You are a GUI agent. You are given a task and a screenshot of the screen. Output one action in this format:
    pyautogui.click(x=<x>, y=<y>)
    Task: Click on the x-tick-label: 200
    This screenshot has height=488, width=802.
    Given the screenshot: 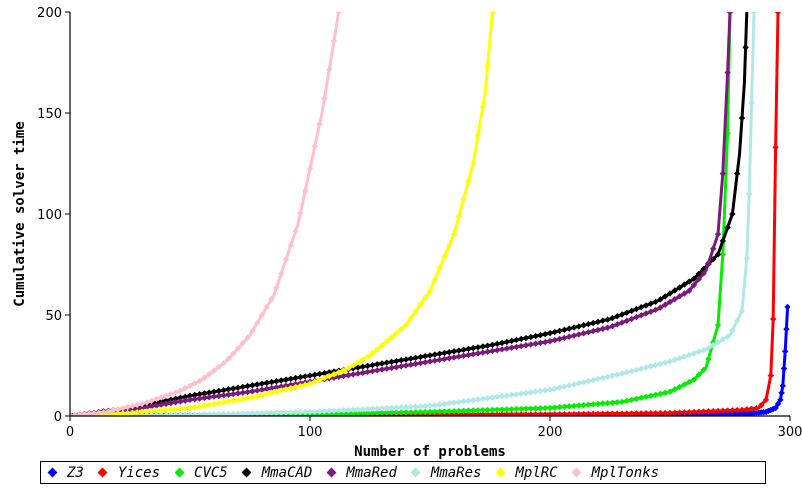 What is the action you would take?
    pyautogui.click(x=550, y=432)
    